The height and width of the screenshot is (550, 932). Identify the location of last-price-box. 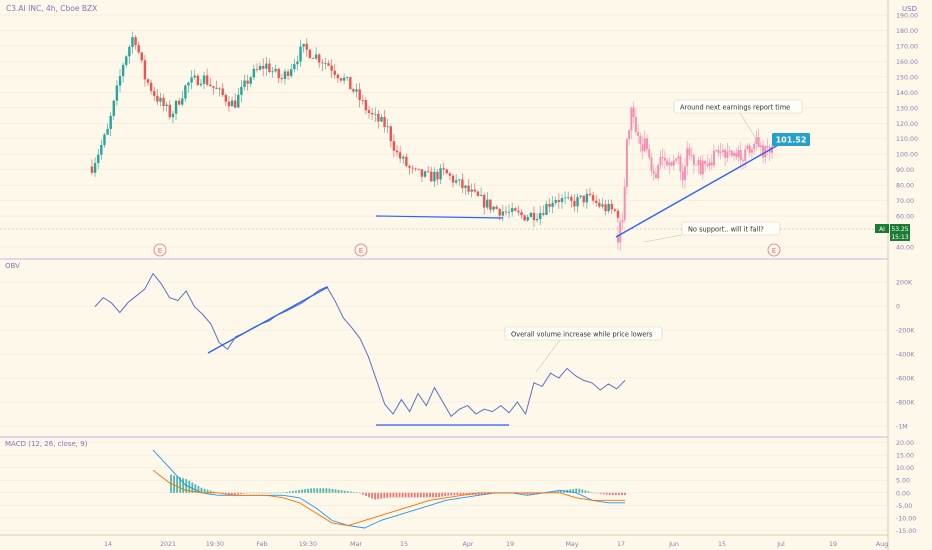
(900, 232).